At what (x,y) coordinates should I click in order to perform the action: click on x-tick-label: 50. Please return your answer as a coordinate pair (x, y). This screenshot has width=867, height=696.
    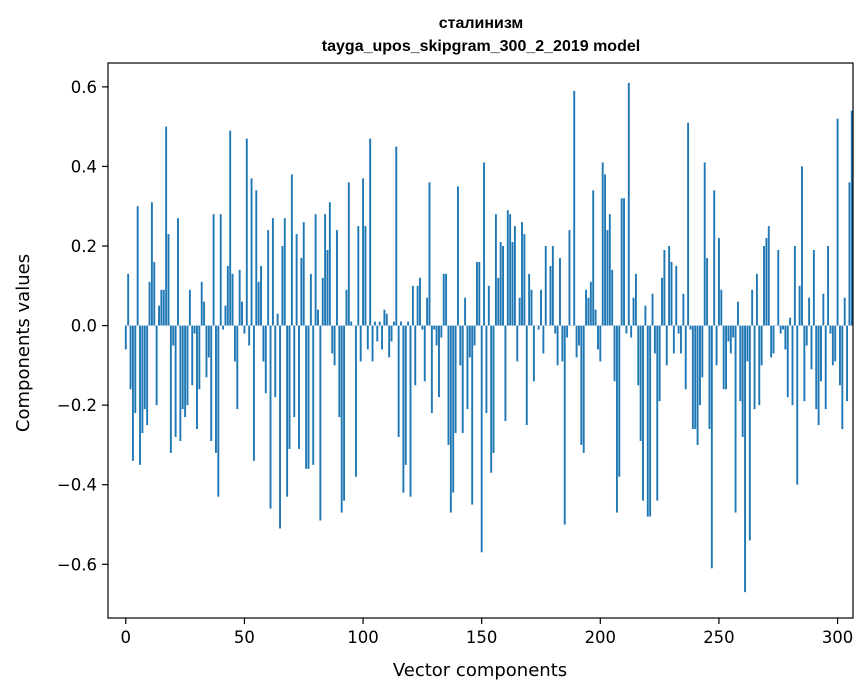
    Looking at the image, I should click on (244, 637).